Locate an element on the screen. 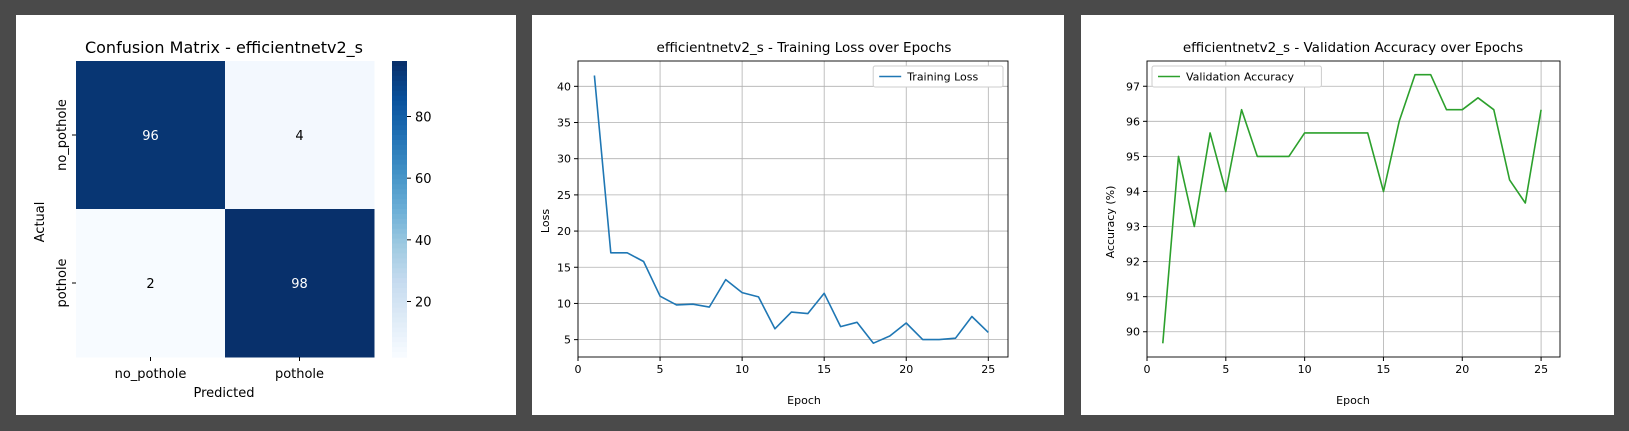  y-tick-label: 97 is located at coordinates (1133, 86).